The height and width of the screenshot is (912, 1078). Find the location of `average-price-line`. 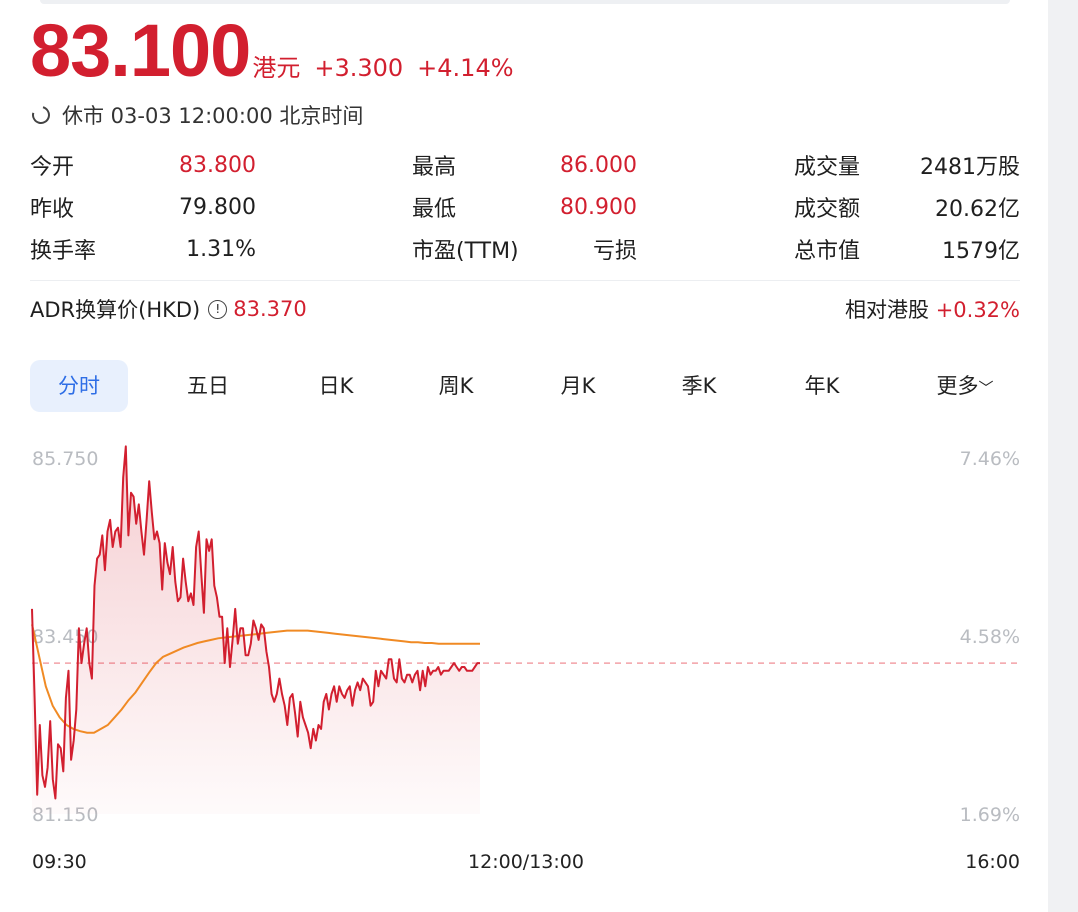

average-price-line is located at coordinates (255, 679).